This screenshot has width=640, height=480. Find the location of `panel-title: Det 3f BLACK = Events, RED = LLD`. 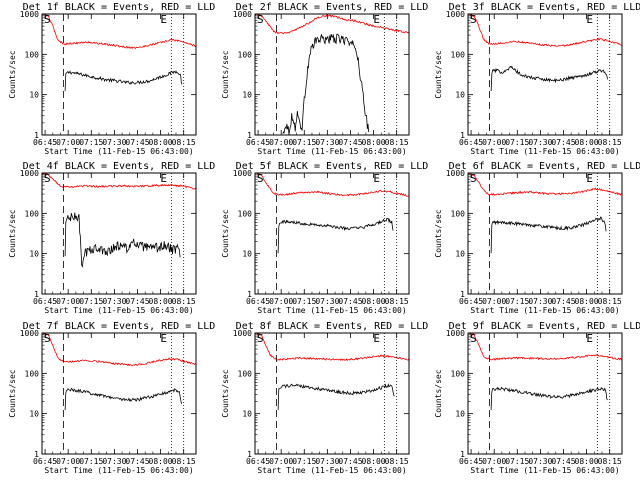

panel-title: Det 3f BLACK = Events, RED = LLD is located at coordinates (544, 7).